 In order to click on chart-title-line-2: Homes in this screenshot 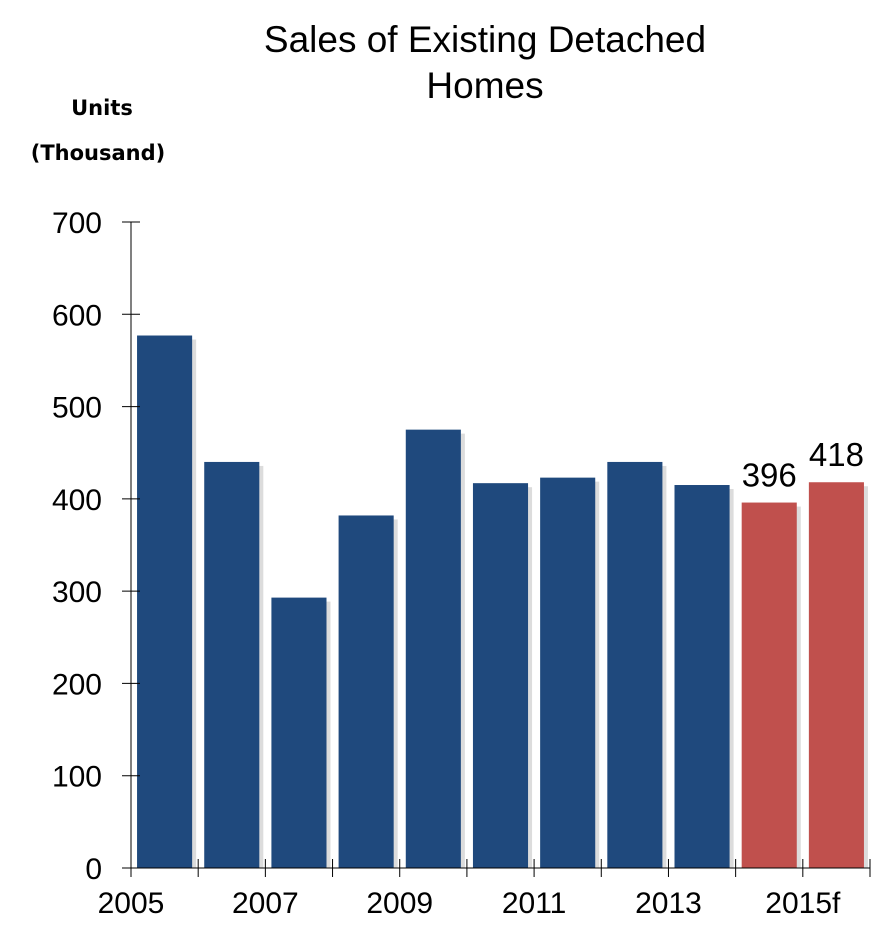, I will do `click(484, 85)`.